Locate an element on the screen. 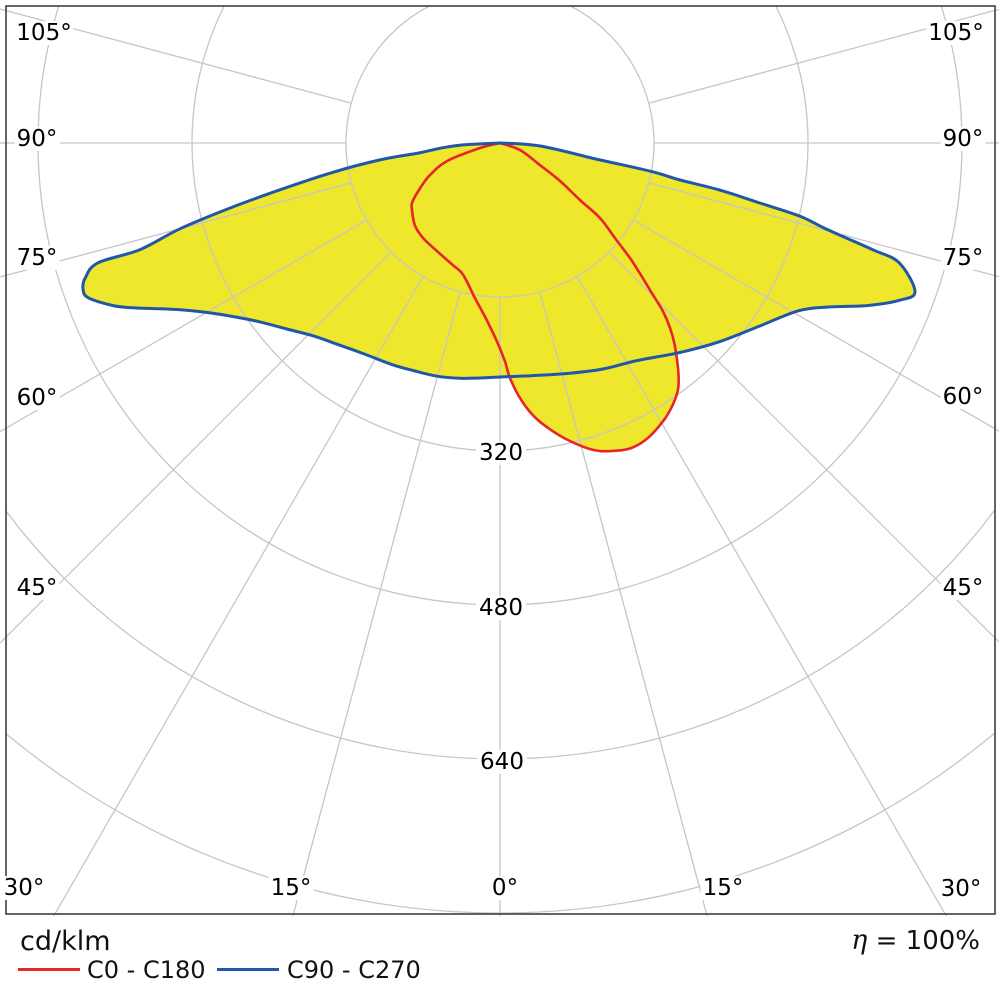 This screenshot has width=999, height=996. gamma-label-bottom-0: 15° is located at coordinates (291, 887).